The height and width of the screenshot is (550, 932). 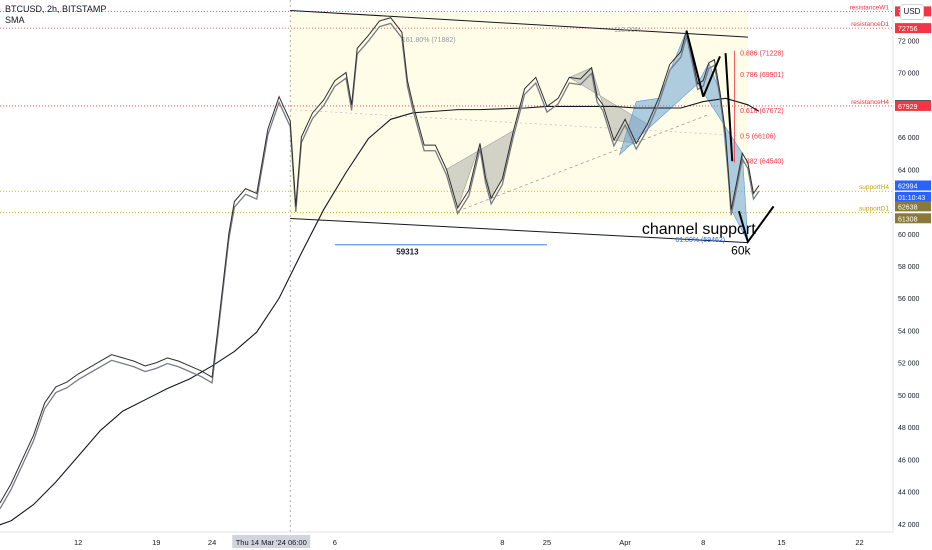 I want to click on y-tick-label: 72 000, so click(x=909, y=41).